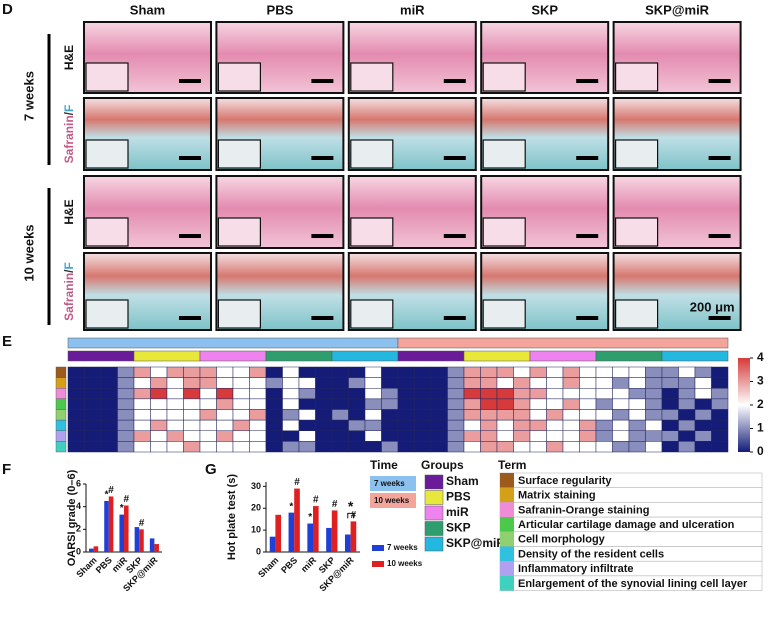 The width and height of the screenshot is (775, 625). What do you see at coordinates (562, 540) in the screenshot?
I see `legend-label: Cell morphology` at bounding box center [562, 540].